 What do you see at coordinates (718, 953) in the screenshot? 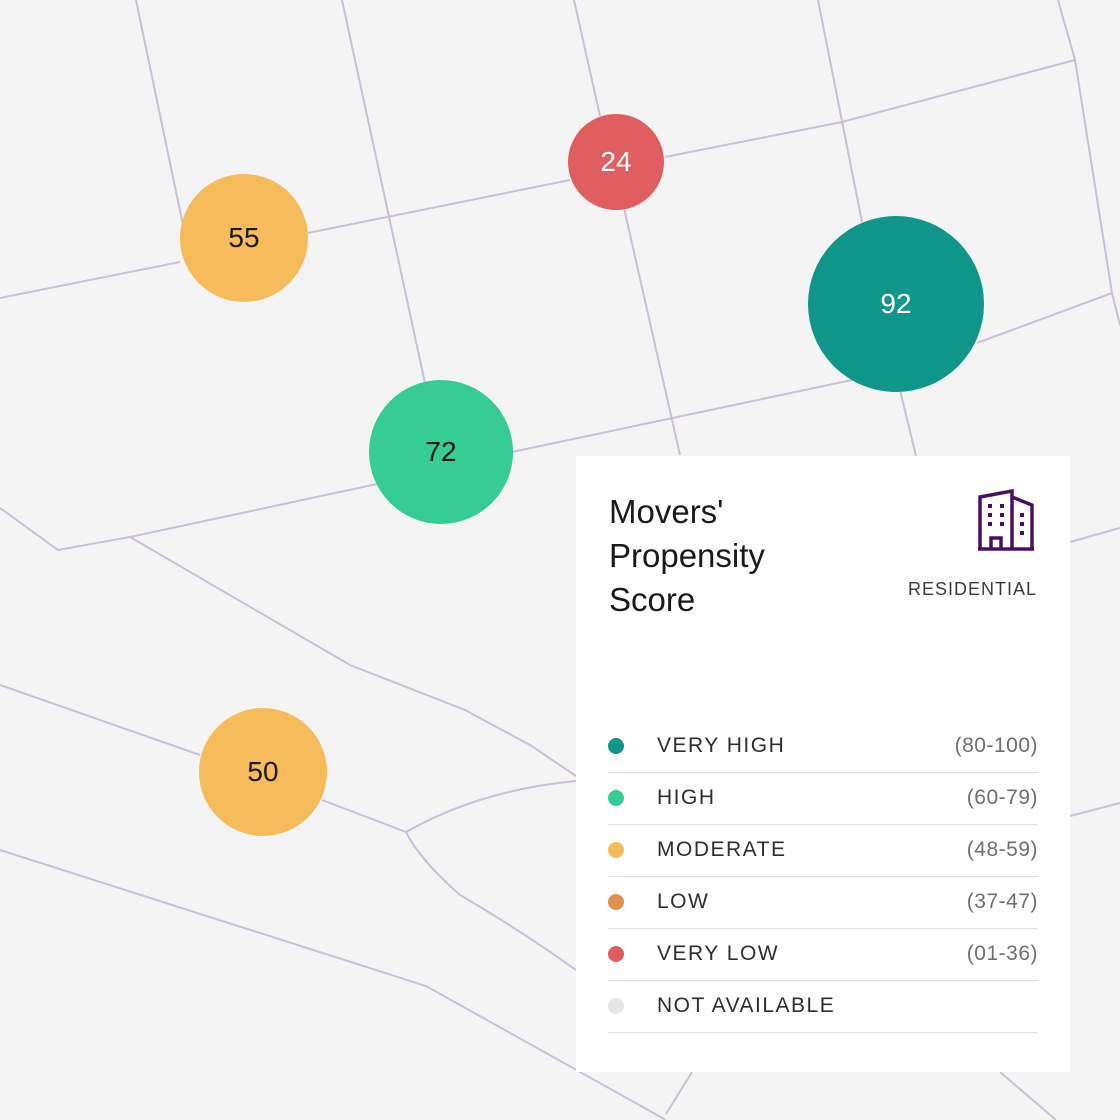
I see `legend-label: VERY LOW` at bounding box center [718, 953].